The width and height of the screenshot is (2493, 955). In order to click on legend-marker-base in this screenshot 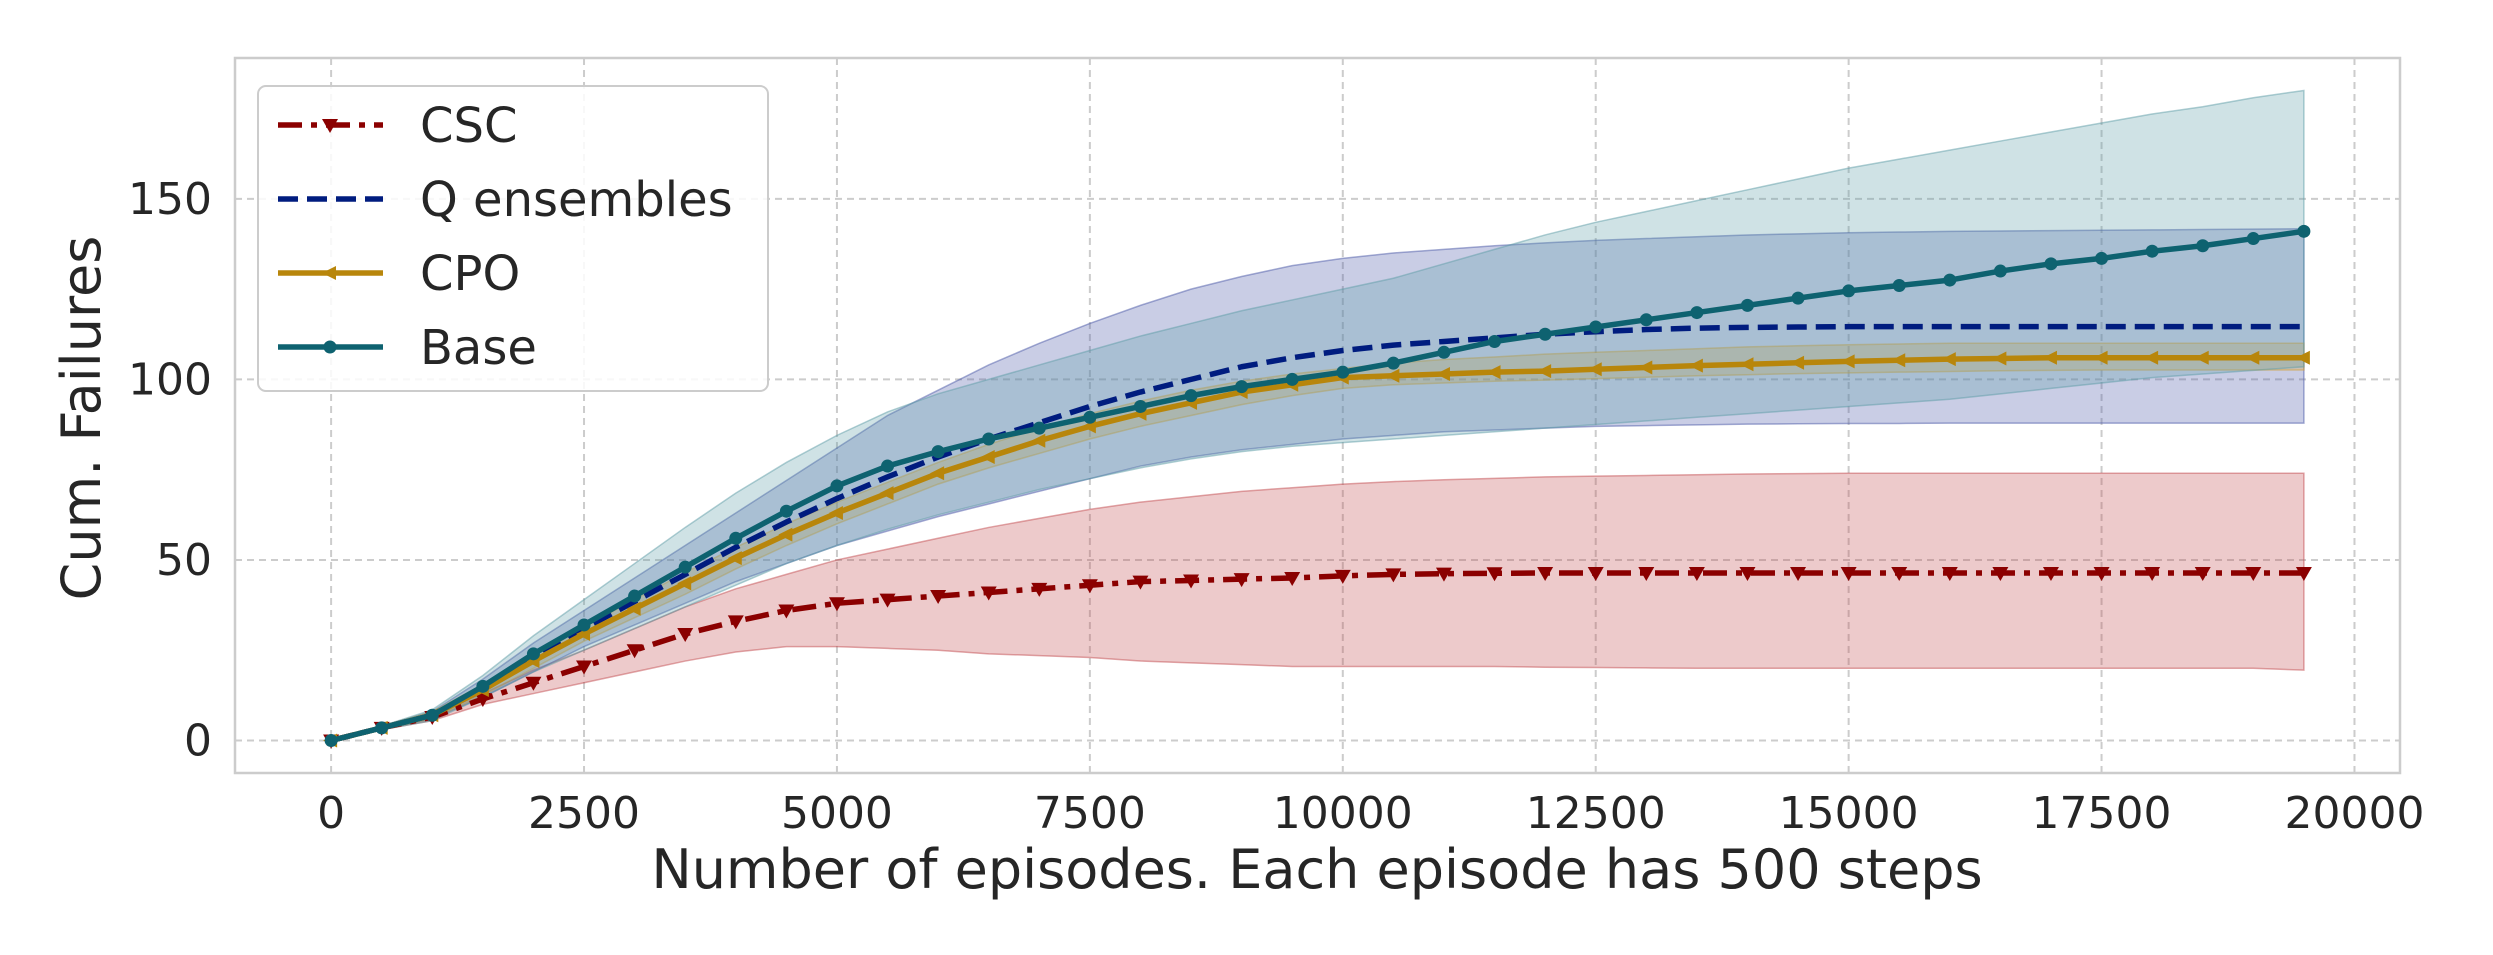, I will do `click(330, 347)`.